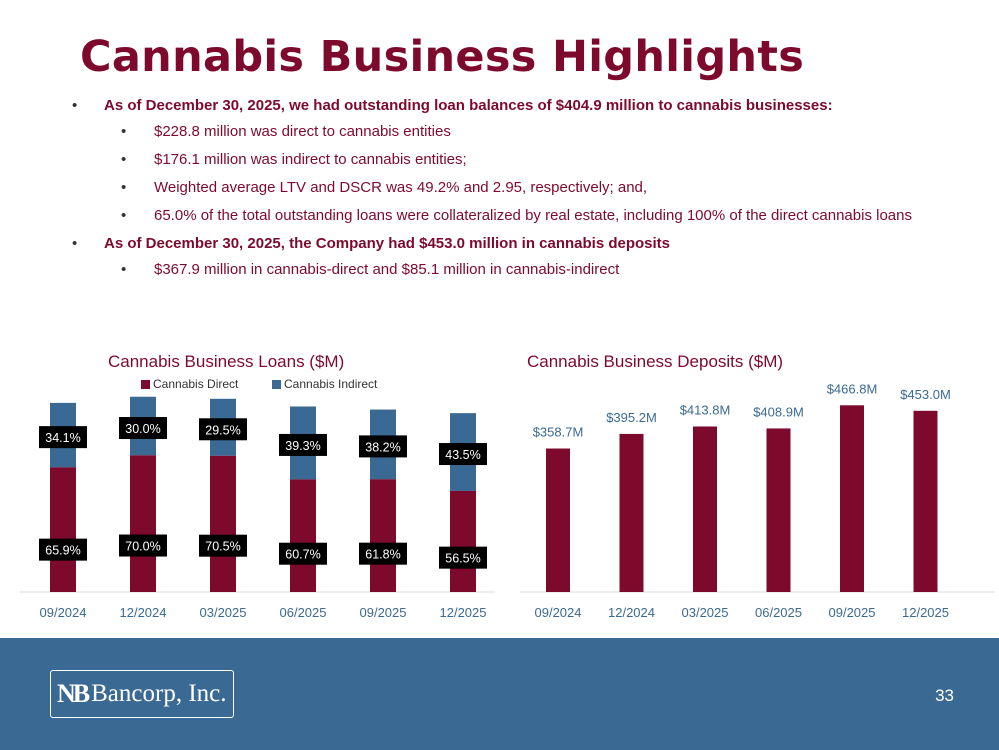  What do you see at coordinates (331, 384) in the screenshot?
I see `legend-label-indirect: Cannabis Indirect` at bounding box center [331, 384].